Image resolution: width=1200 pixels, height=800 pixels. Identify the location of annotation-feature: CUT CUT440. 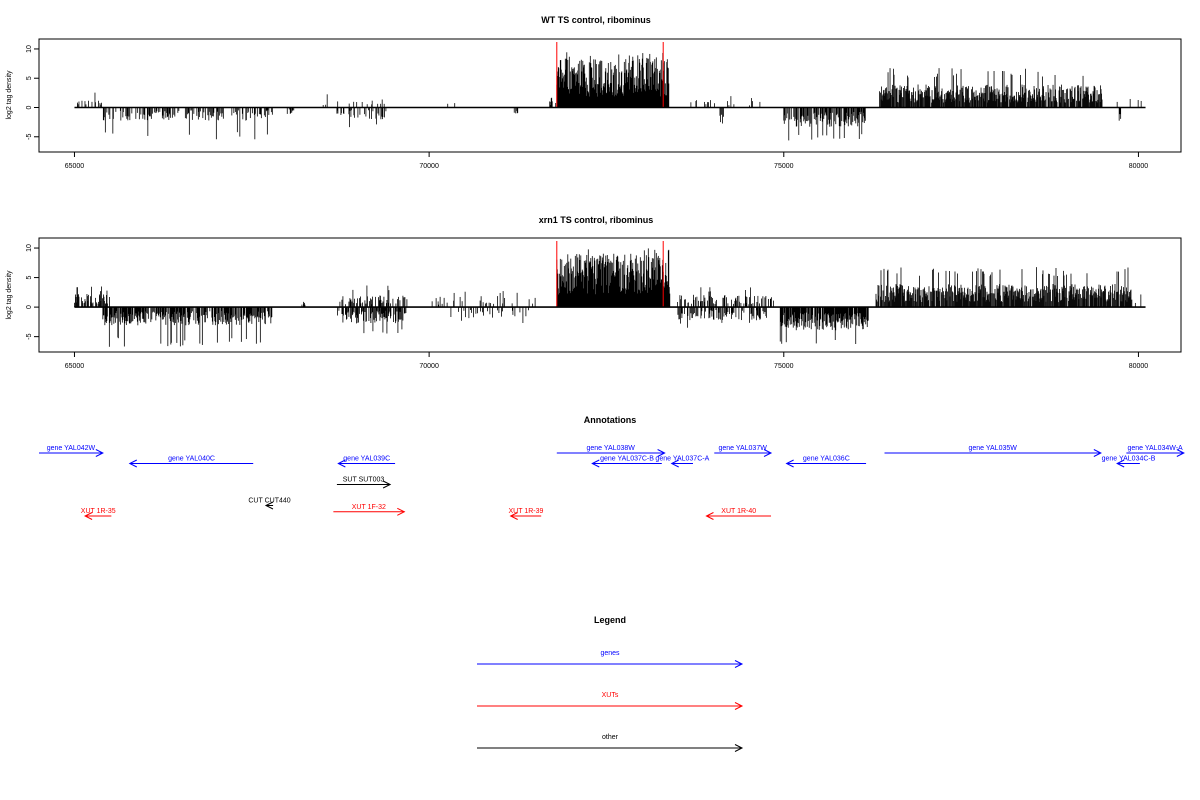
(269, 504).